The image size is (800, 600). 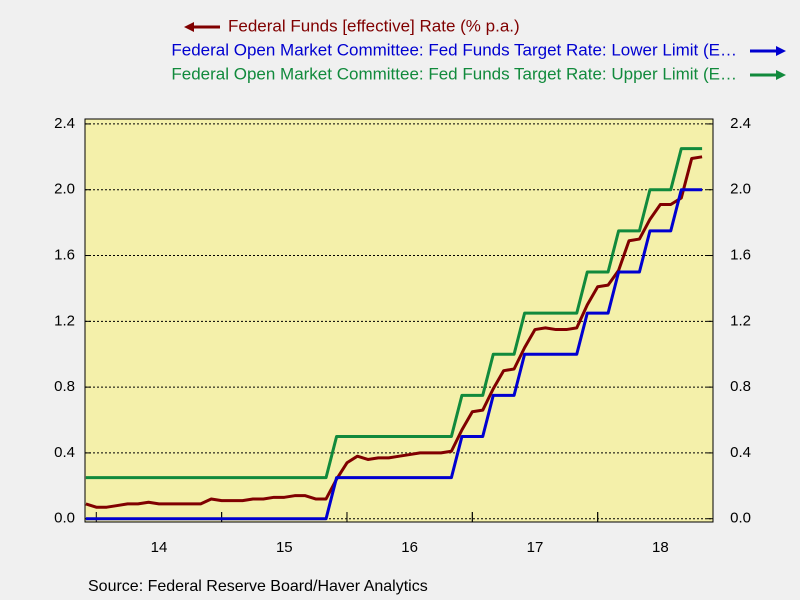 I want to click on y-tick-label: 1.6, so click(x=64, y=254).